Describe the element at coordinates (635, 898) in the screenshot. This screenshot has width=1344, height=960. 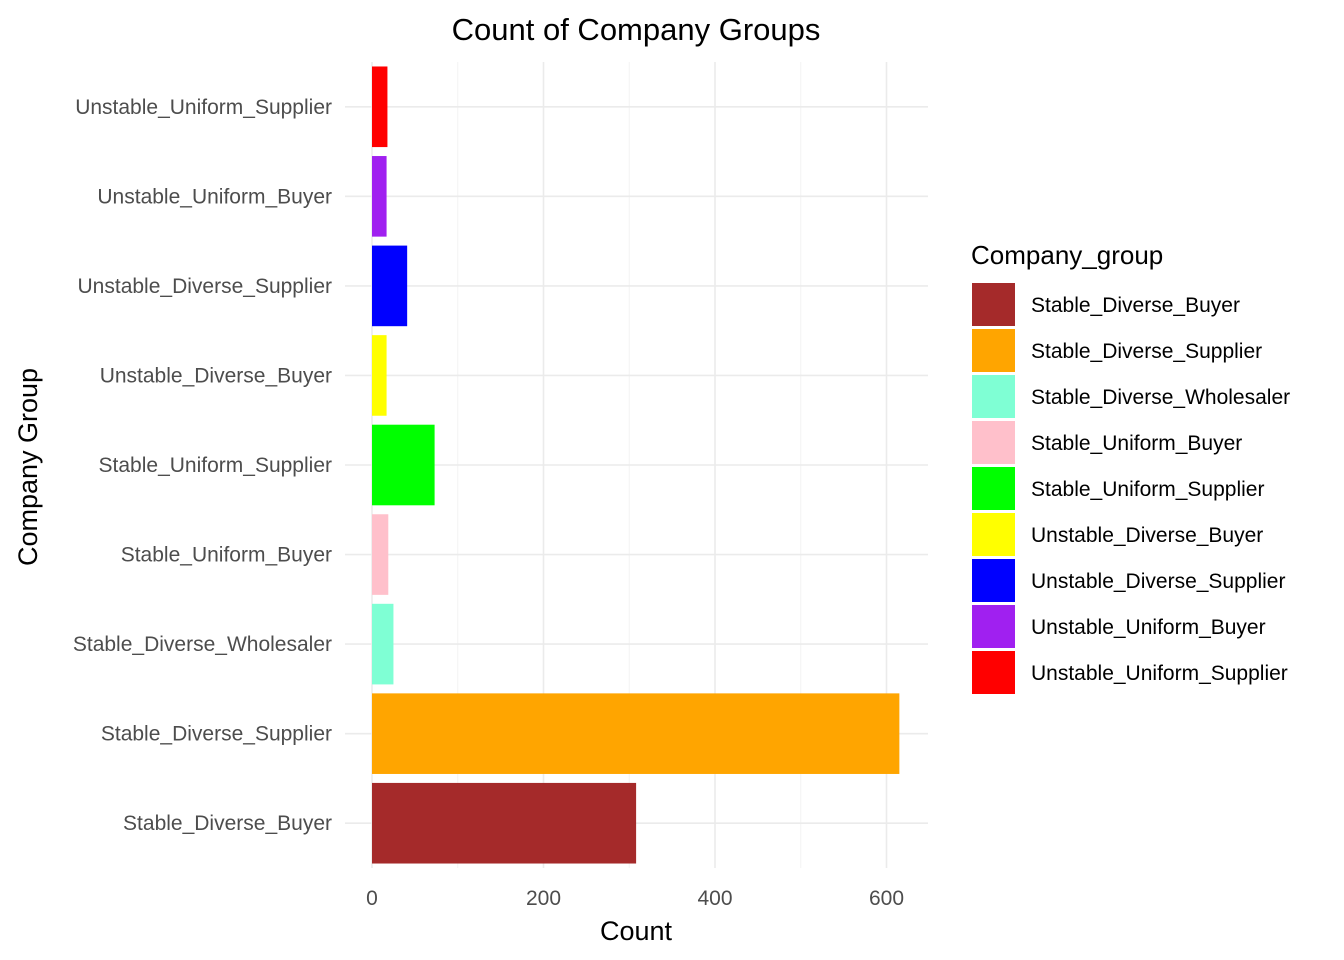
I see `x-axis-tick-labels: 0 200 400 600` at that location.